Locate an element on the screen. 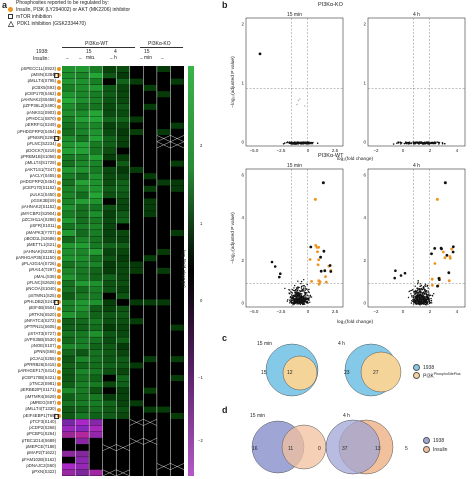 This screenshot has width=474, height=479. ko-title: PI3Kα-KO is located at coordinates (330, 5).